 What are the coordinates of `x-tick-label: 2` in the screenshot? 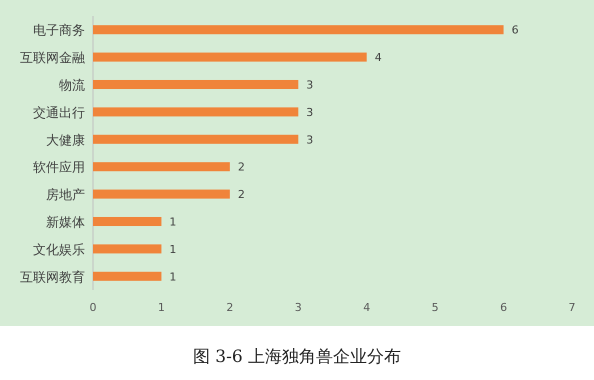 It's located at (230, 307).